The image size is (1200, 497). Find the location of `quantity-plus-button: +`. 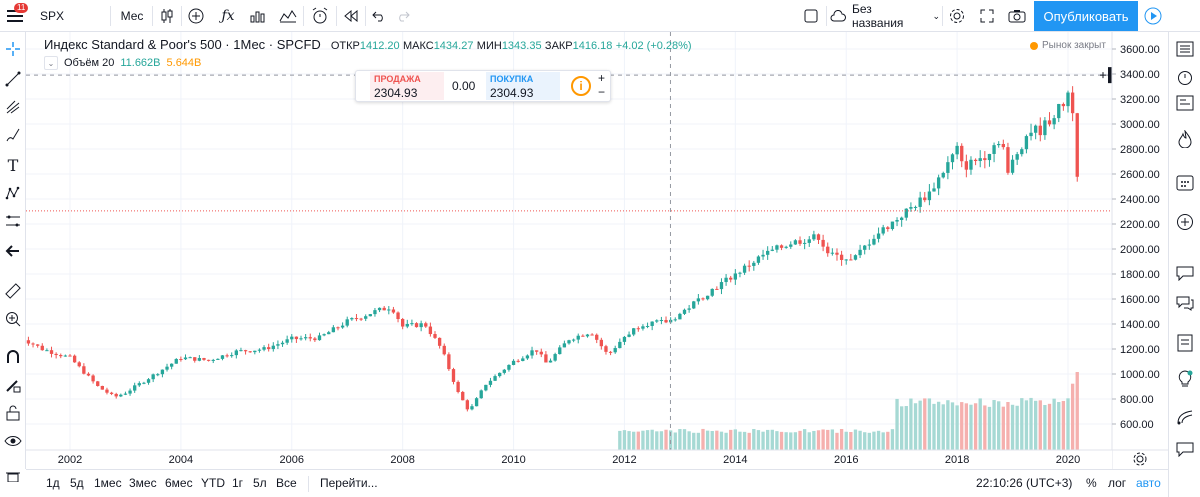

quantity-plus-button: + is located at coordinates (602, 78).